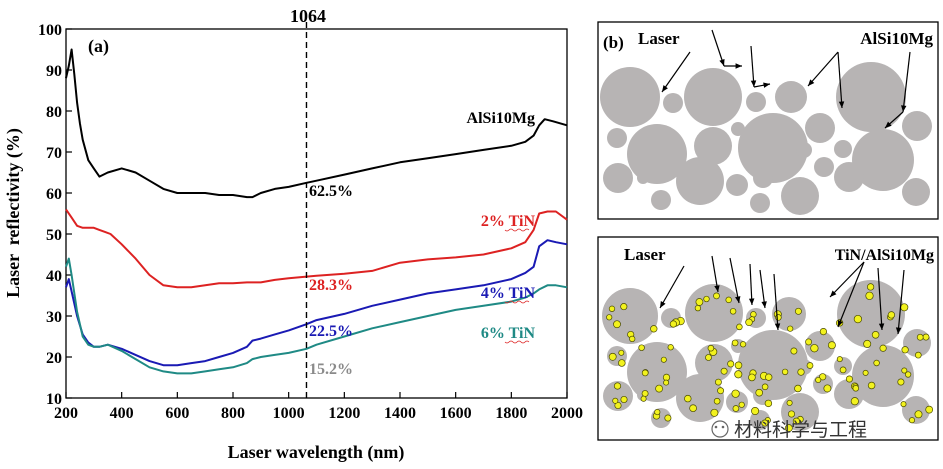 Image resolution: width=943 pixels, height=469 pixels. I want to click on watermark-text: 材料科学与工程, so click(800, 430).